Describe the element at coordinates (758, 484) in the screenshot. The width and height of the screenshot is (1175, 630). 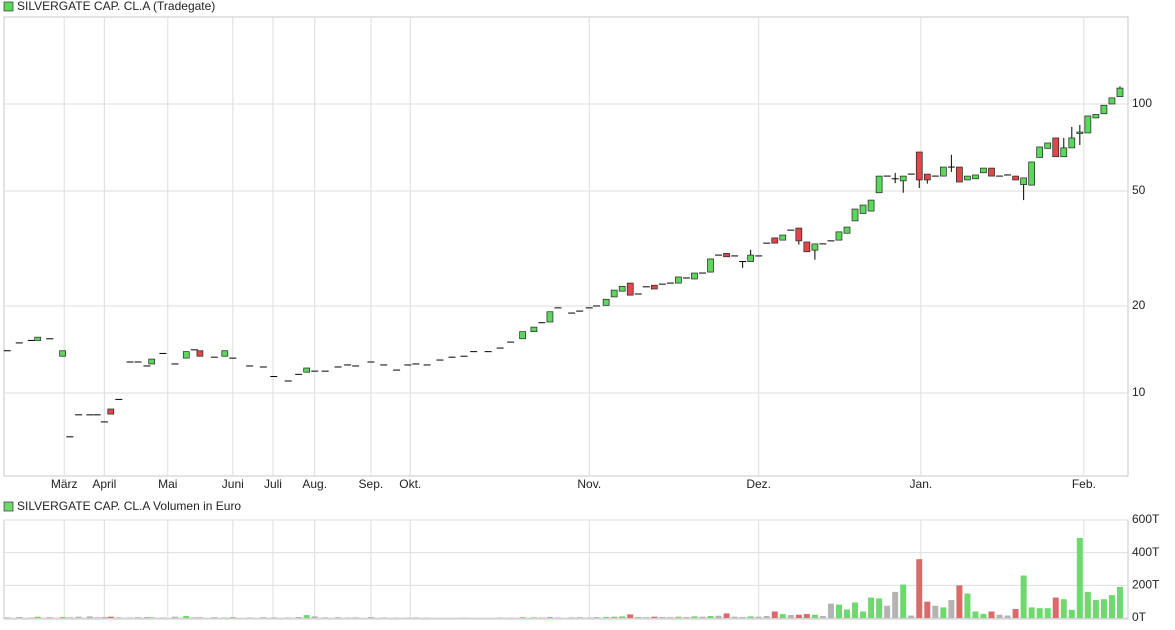
I see `x-tick-label: Dez.` at that location.